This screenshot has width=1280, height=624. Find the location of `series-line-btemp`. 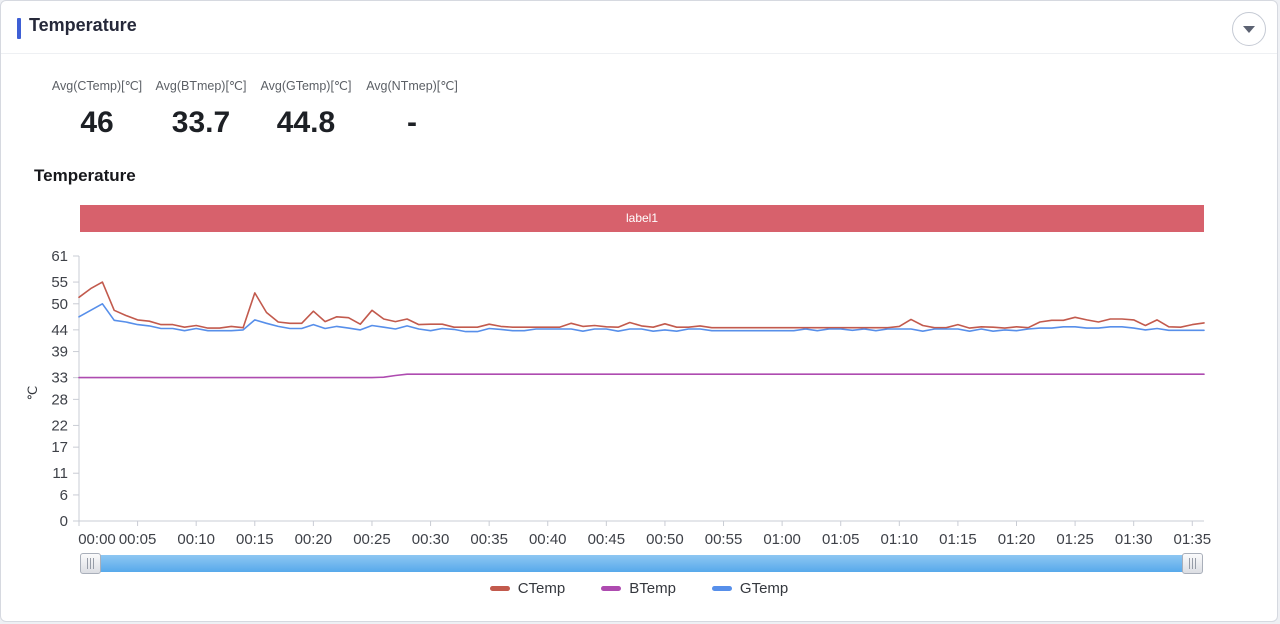

series-line-btemp is located at coordinates (641, 376).